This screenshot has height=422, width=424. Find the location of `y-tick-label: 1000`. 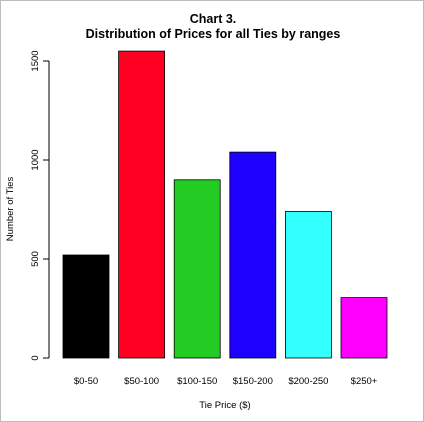

y-tick-label: 1000 is located at coordinates (35, 159).